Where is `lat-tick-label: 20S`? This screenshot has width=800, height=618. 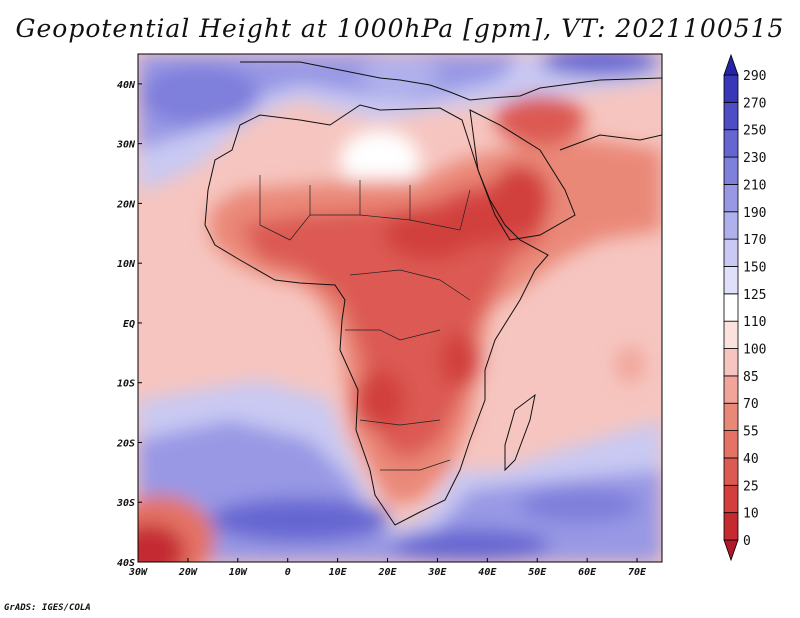
lat-tick-label: 20S is located at coordinates (125, 443).